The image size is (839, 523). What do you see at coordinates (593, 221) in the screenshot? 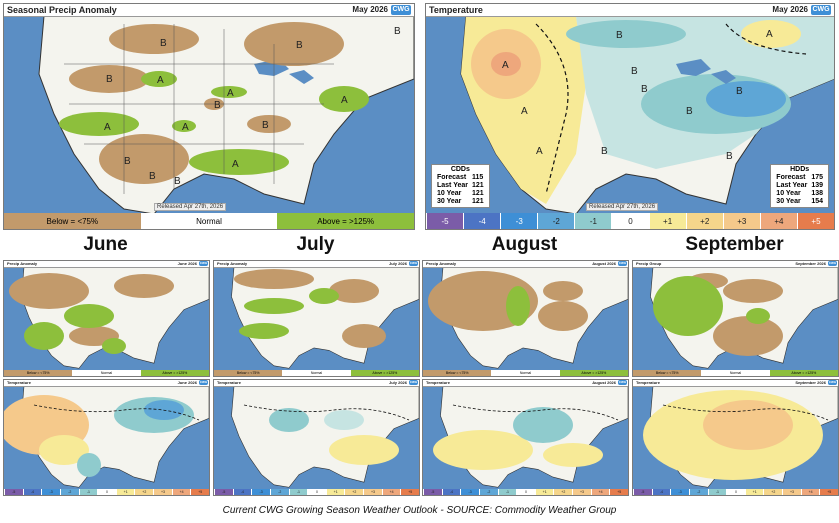
I see `scale-cell: -1` at bounding box center [593, 221].